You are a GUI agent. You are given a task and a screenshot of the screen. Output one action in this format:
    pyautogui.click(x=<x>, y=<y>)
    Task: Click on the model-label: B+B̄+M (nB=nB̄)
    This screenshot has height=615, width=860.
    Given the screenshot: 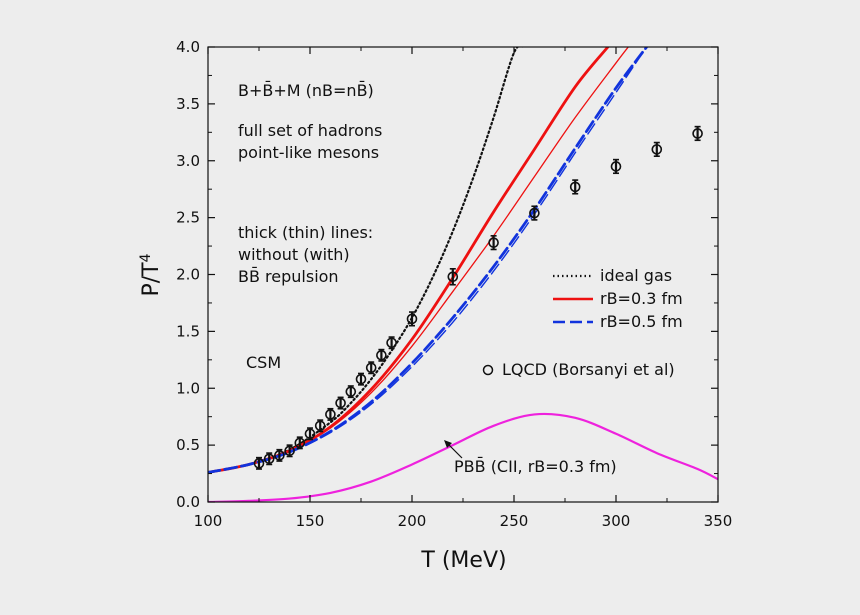 What is the action you would take?
    pyautogui.click(x=306, y=90)
    